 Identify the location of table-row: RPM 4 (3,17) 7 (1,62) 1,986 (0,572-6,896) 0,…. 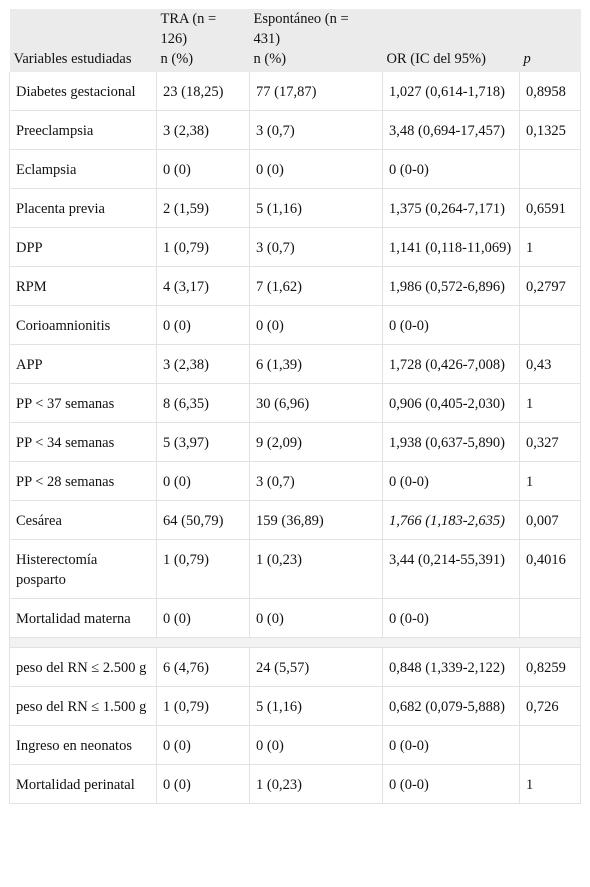
(295, 286).